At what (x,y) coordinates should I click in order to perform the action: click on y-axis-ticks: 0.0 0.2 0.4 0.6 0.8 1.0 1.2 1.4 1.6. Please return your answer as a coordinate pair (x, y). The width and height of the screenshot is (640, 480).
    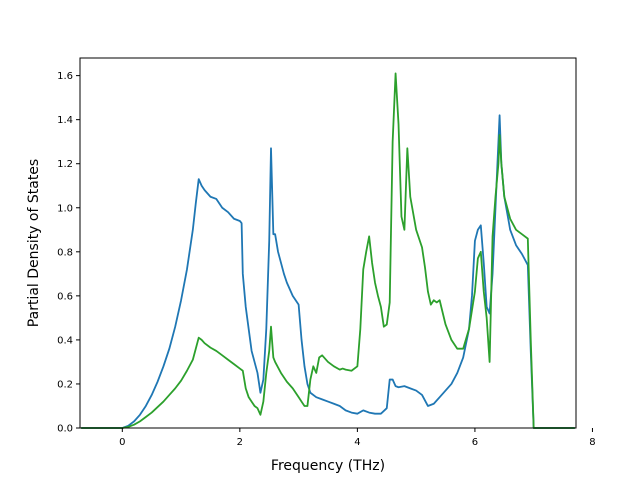
    Looking at the image, I should click on (68, 253).